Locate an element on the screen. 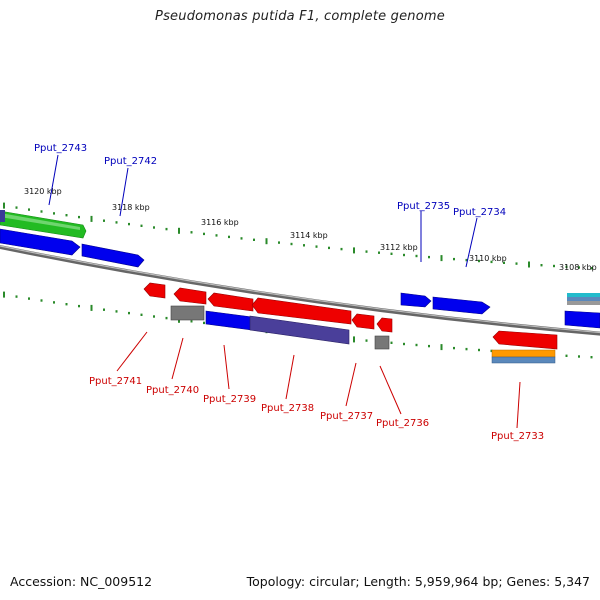 The width and height of the screenshot is (600, 600). gene-pput-2738-body is located at coordinates (301, 311).